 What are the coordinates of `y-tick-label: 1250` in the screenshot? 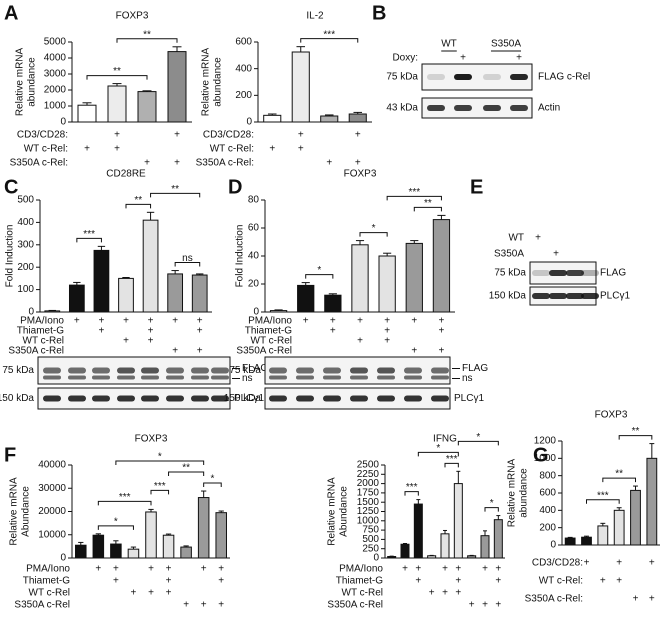 It's located at (368, 511).